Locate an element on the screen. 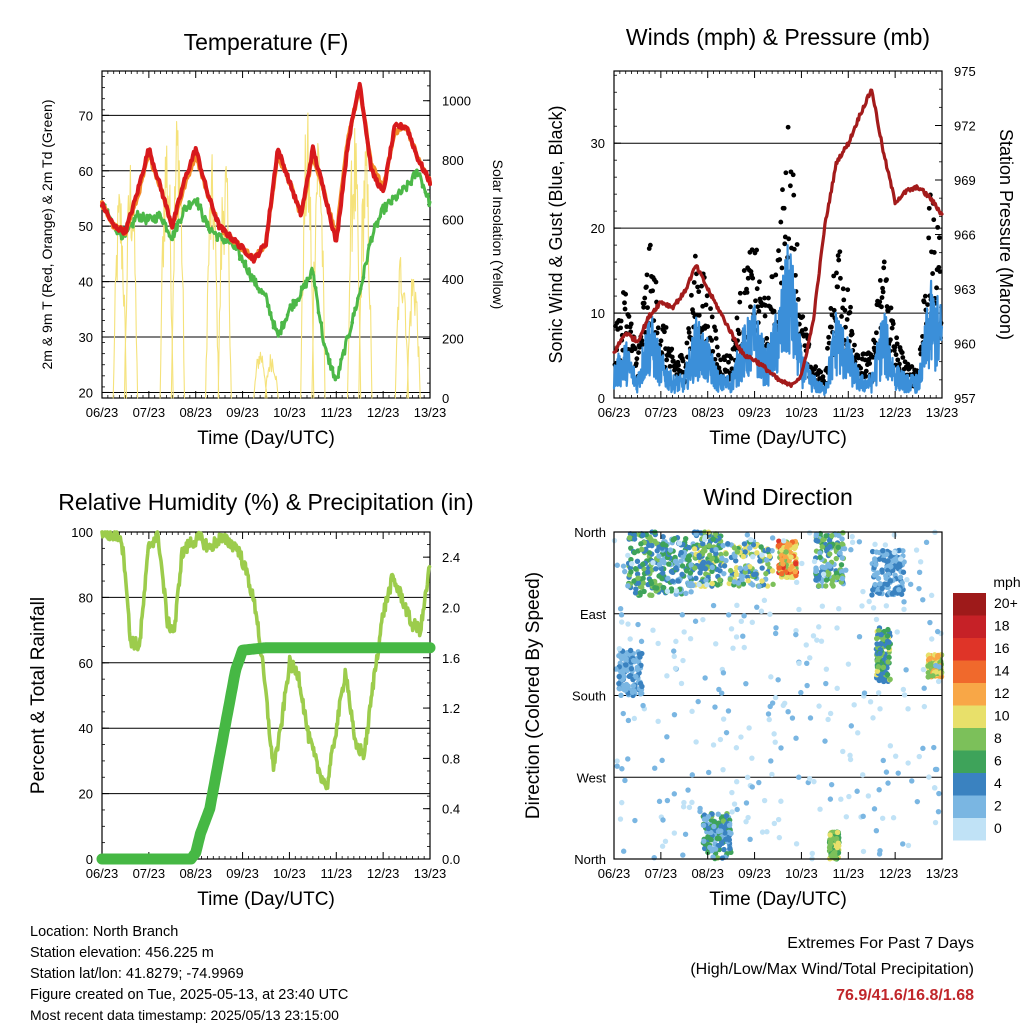 Image resolution: width=1024 pixels, height=1024 pixels. x-tick-label-3-4: 10/23 is located at coordinates (801, 873).